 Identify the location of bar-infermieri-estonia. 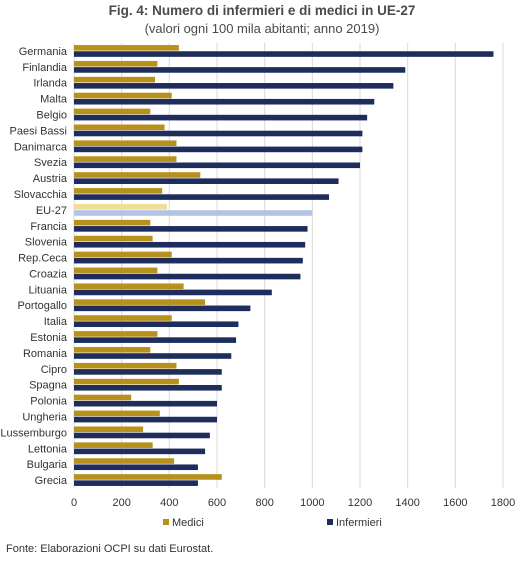
(155, 340).